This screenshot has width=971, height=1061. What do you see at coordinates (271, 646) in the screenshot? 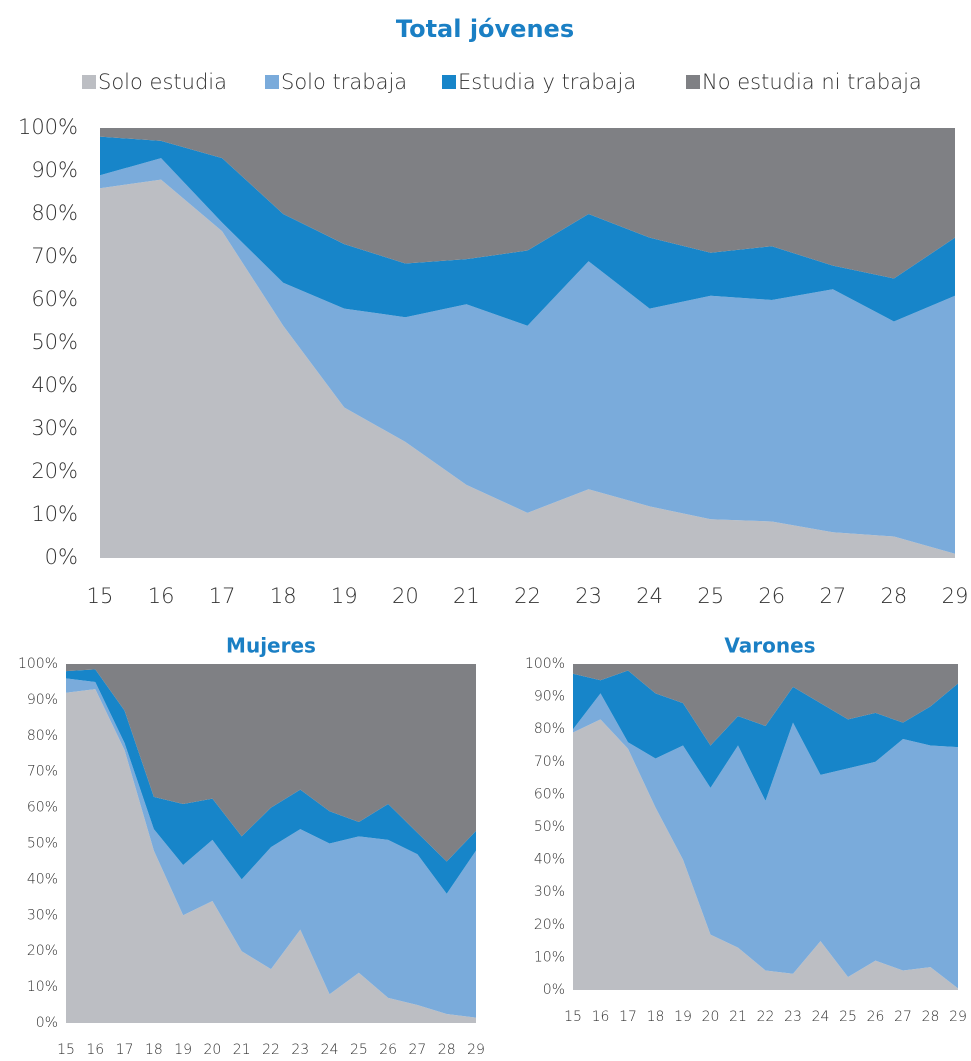
I see `chart-title: Mujeres` at bounding box center [271, 646].